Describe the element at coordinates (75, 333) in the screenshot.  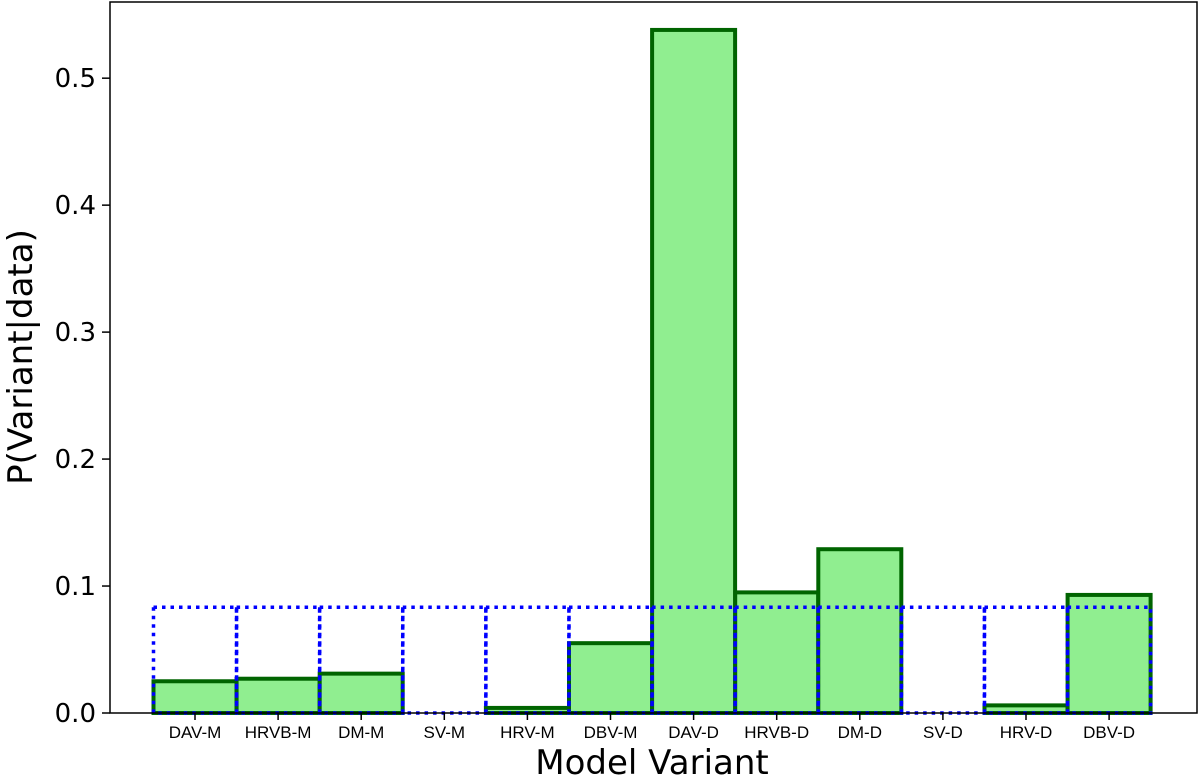
I see `y-tick-label: 0.3` at that location.